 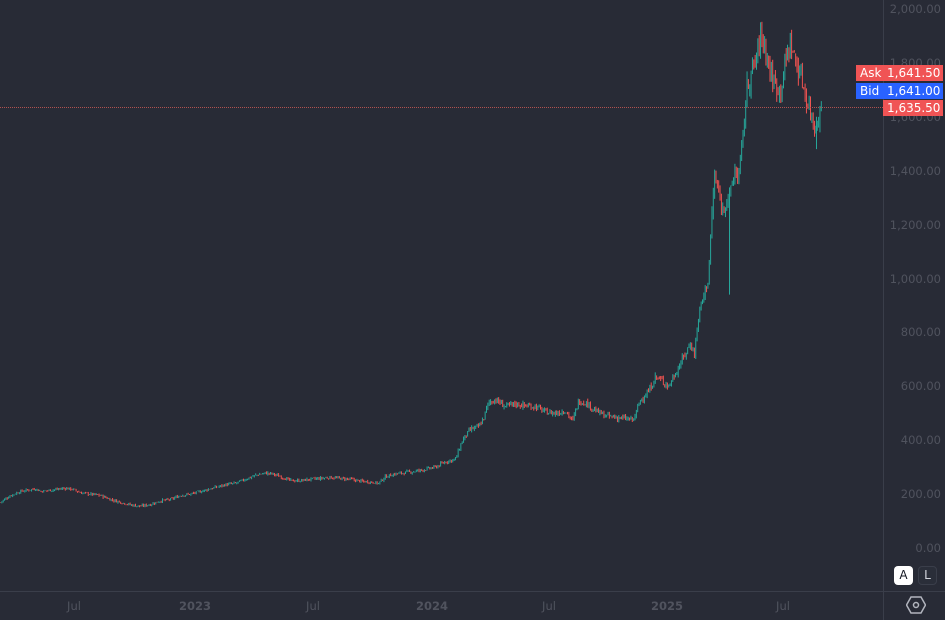 What do you see at coordinates (913, 108) in the screenshot?
I see `last-price-tag: 1,635.50` at bounding box center [913, 108].